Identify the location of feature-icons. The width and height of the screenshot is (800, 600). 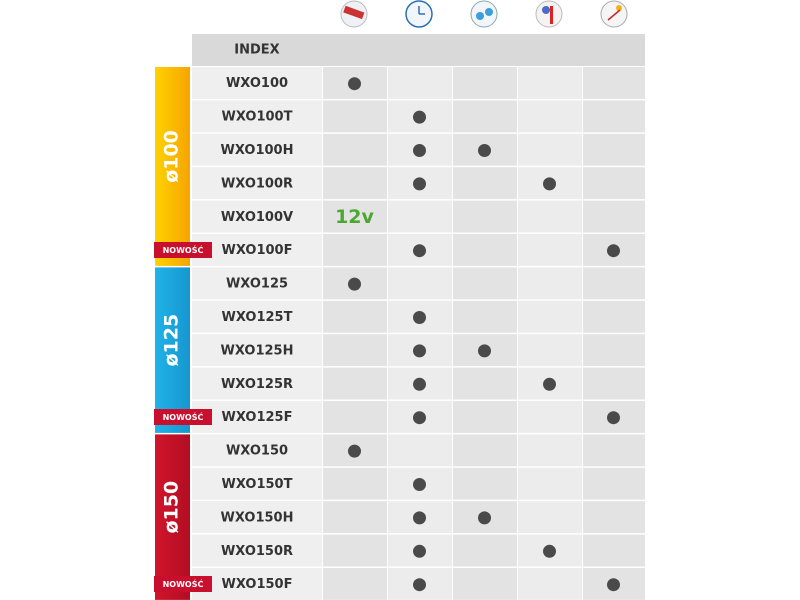
(484, 14).